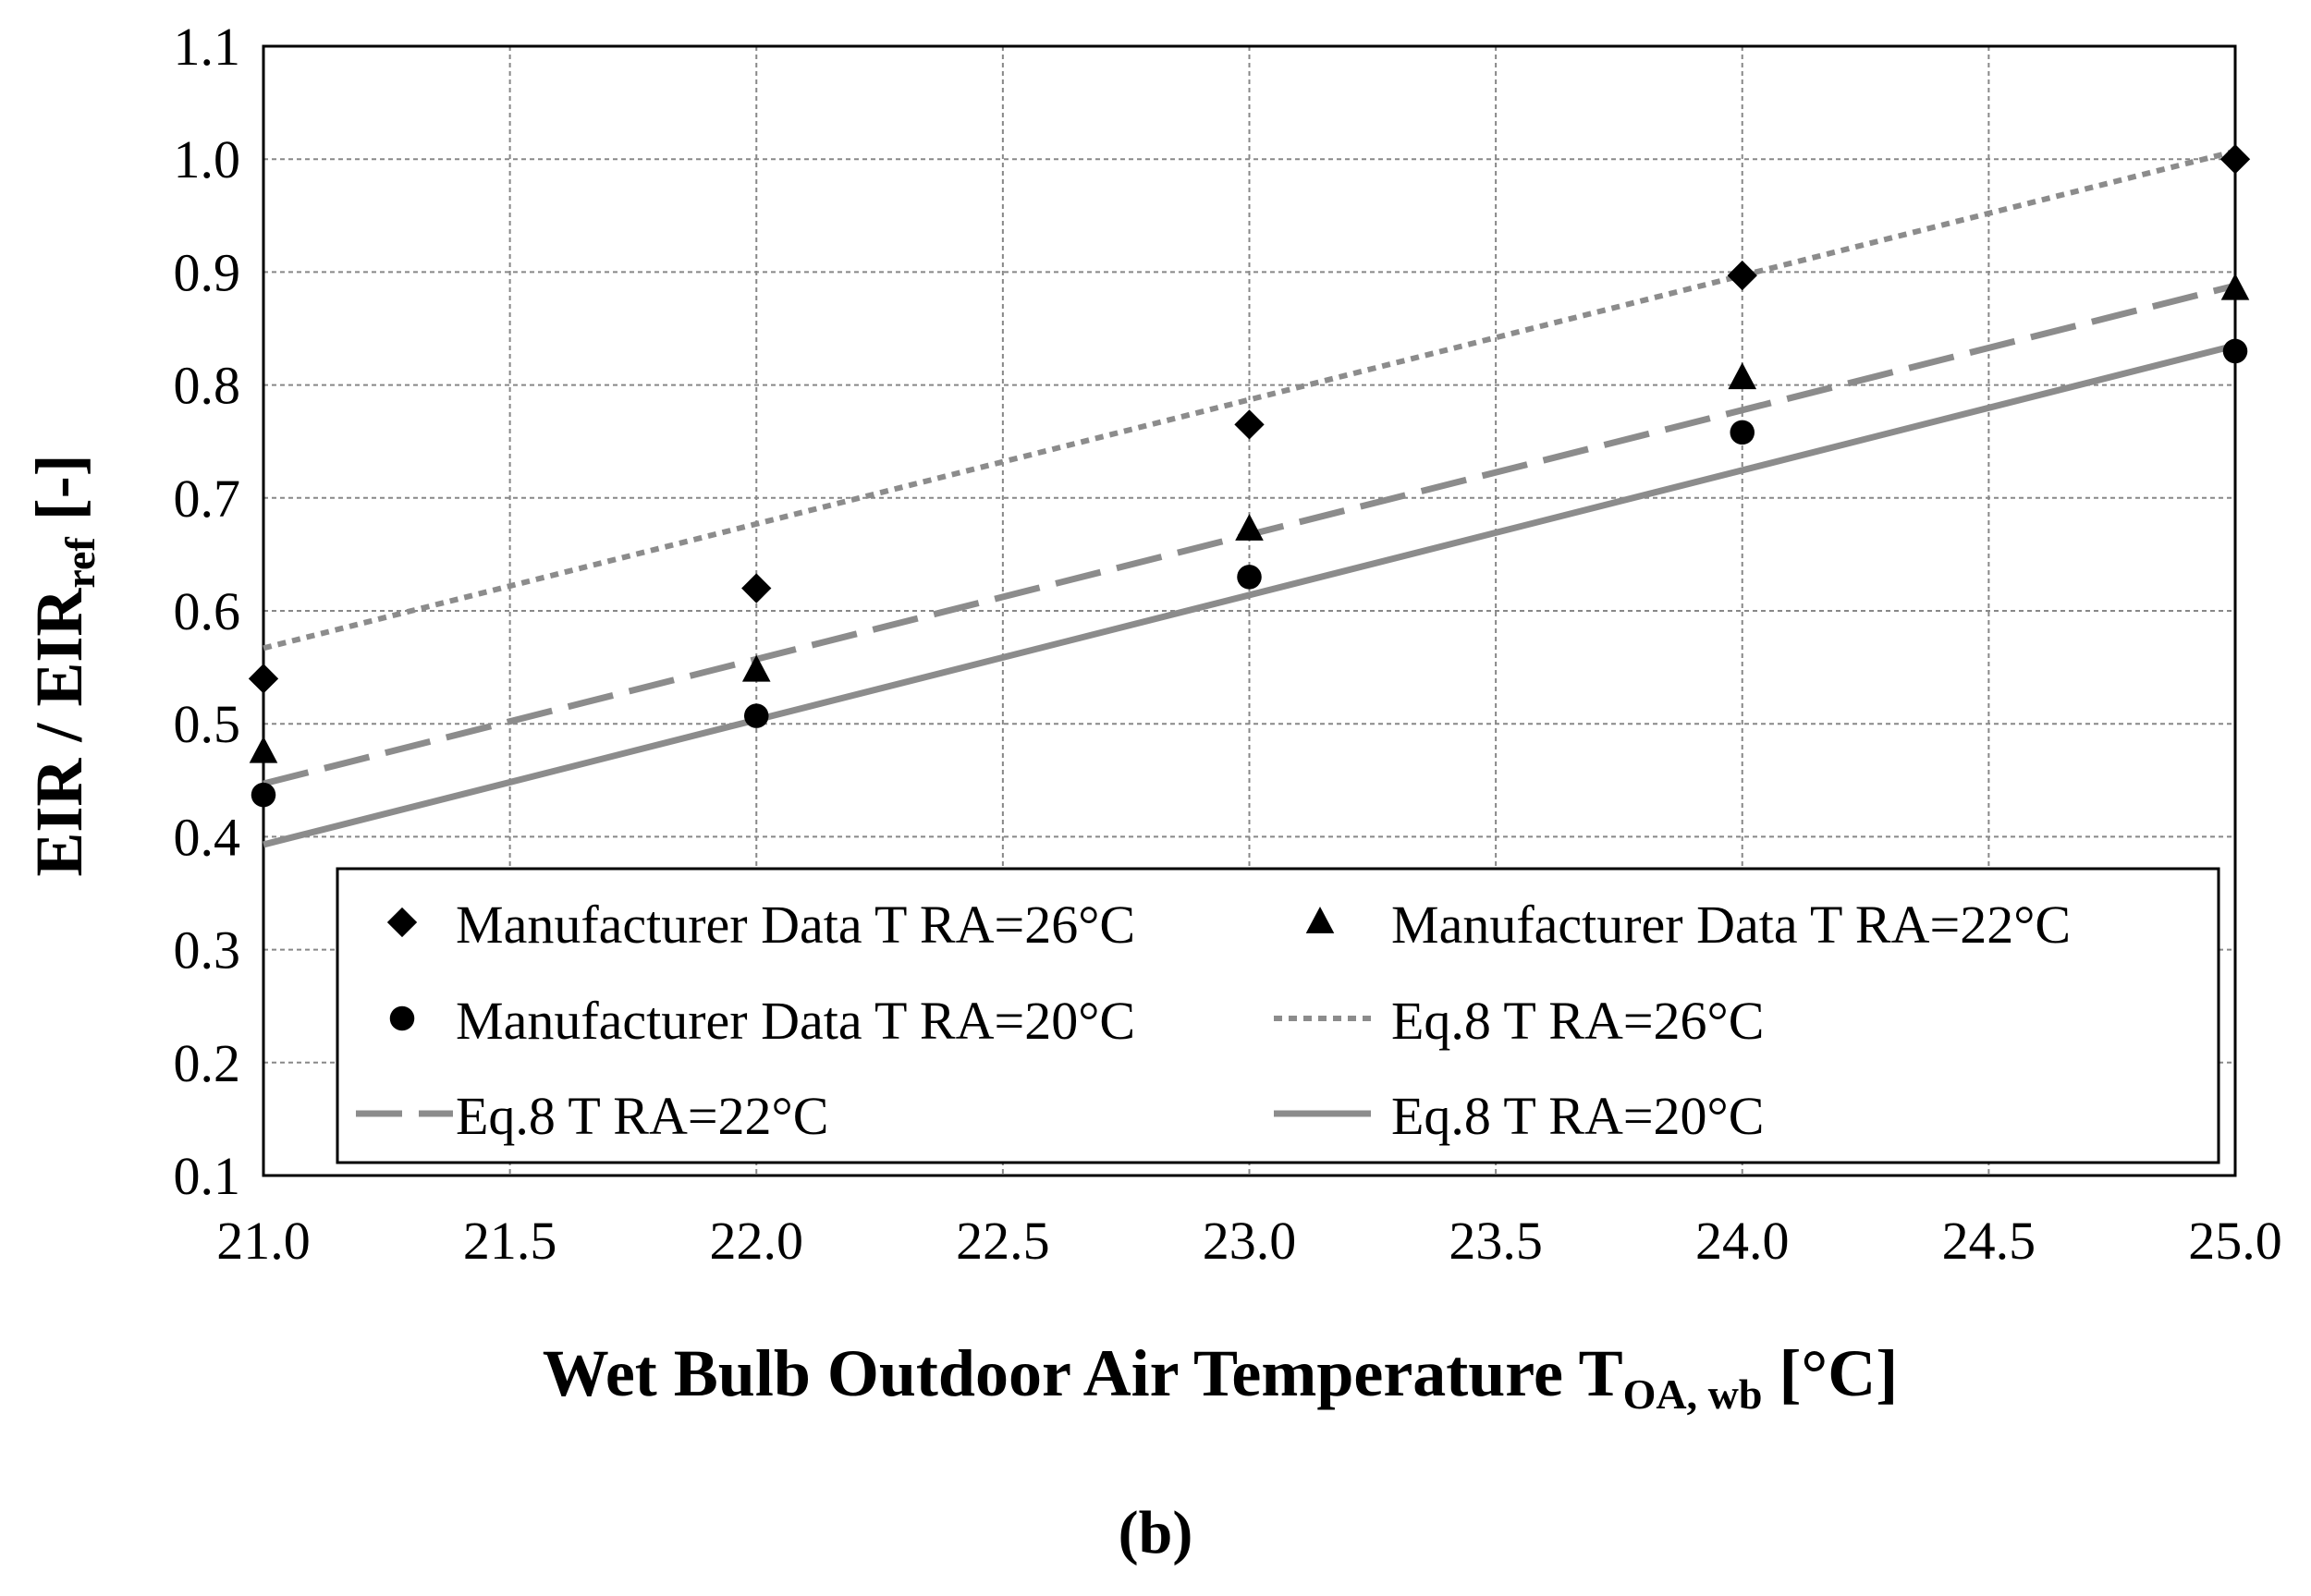  I want to click on x-tick-label: 23.0, so click(1250, 1241).